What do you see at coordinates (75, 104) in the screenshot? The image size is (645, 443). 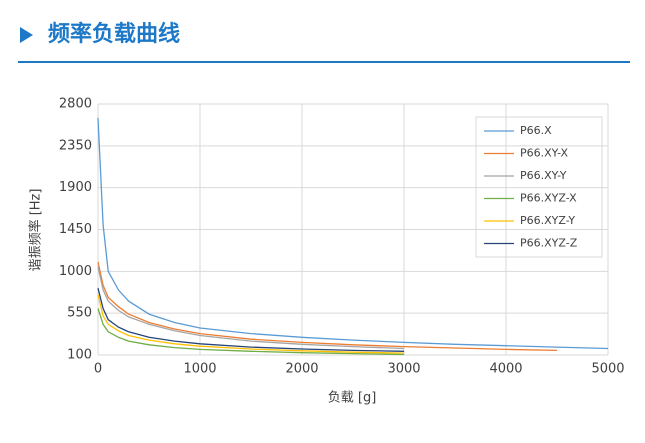 I see `y-tick-label: 2800` at bounding box center [75, 104].